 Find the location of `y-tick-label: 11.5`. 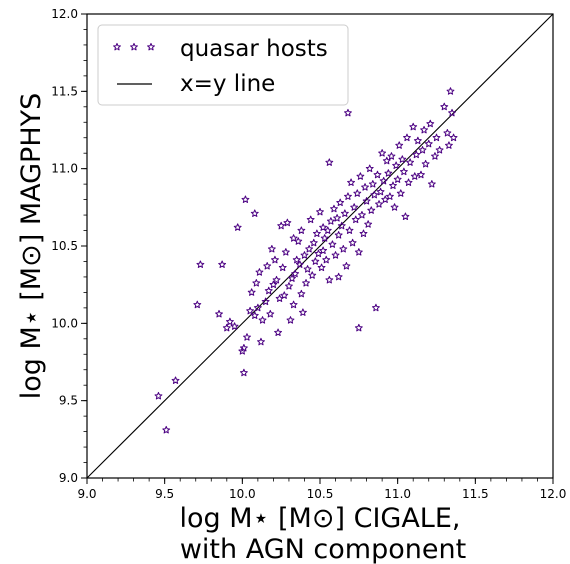

y-tick-label: 11.5 is located at coordinates (64, 91).